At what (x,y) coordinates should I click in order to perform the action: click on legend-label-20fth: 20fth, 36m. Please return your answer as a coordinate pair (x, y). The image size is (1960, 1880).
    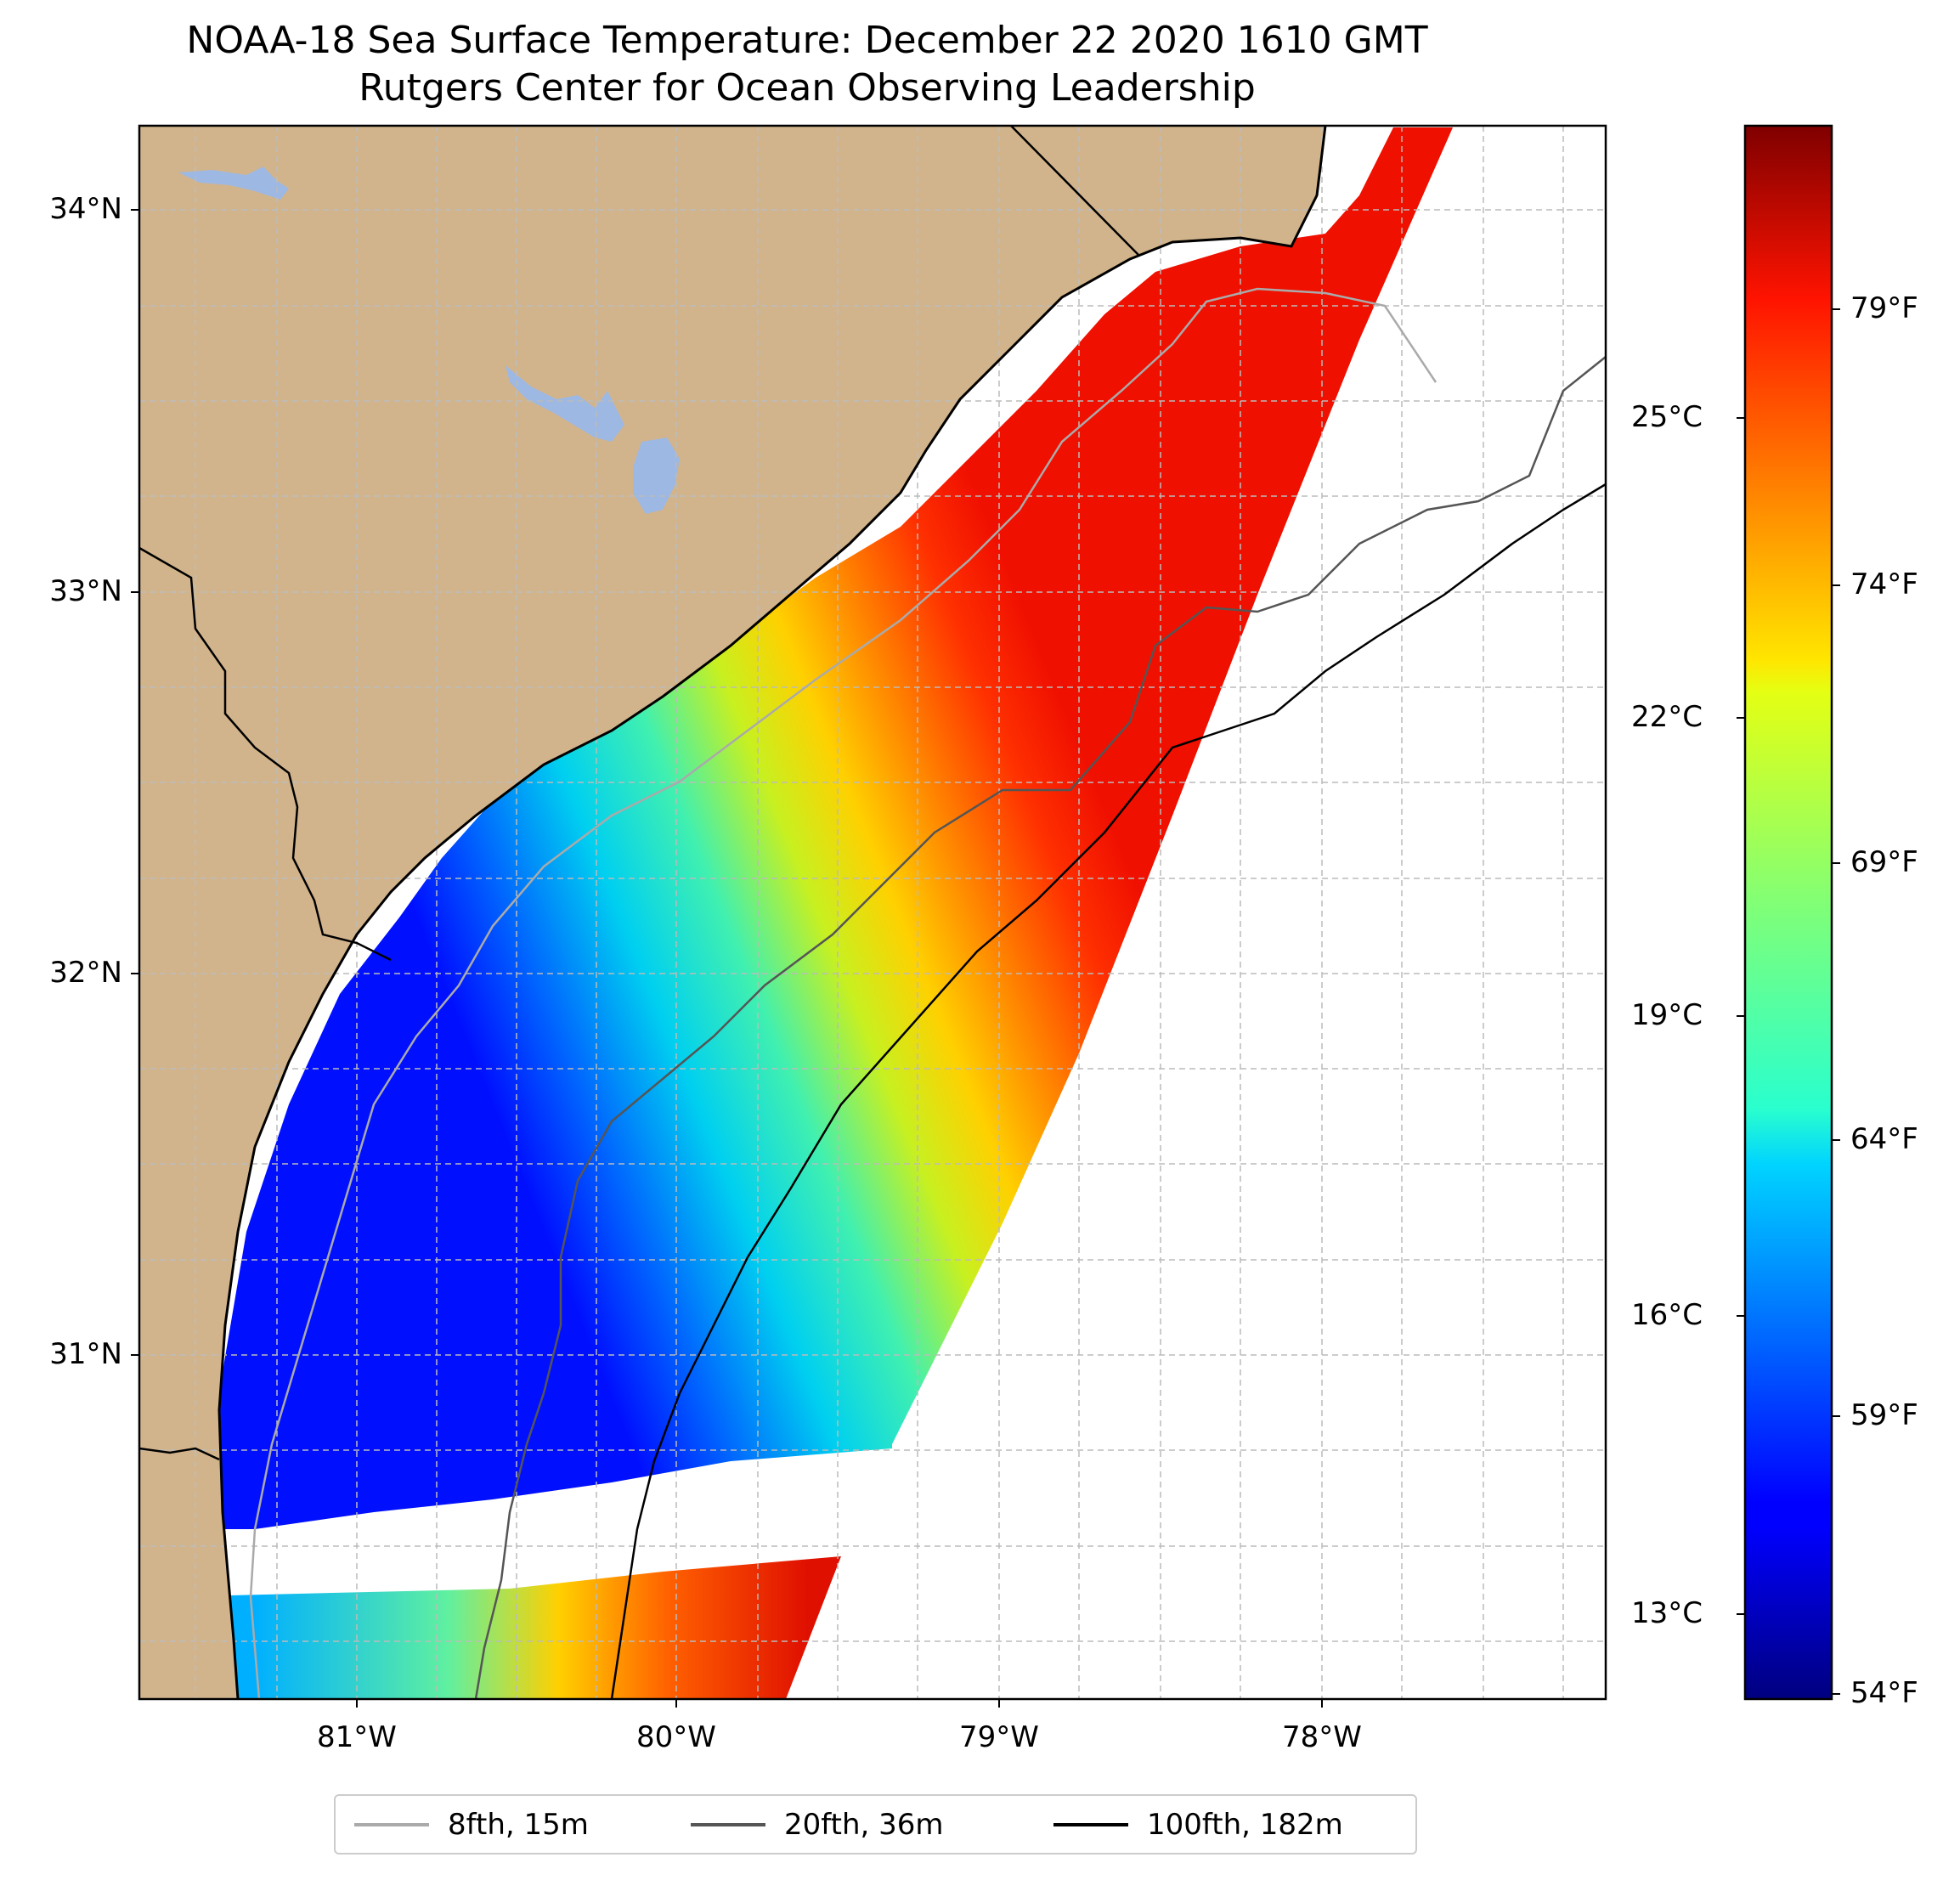
    Looking at the image, I should click on (864, 1825).